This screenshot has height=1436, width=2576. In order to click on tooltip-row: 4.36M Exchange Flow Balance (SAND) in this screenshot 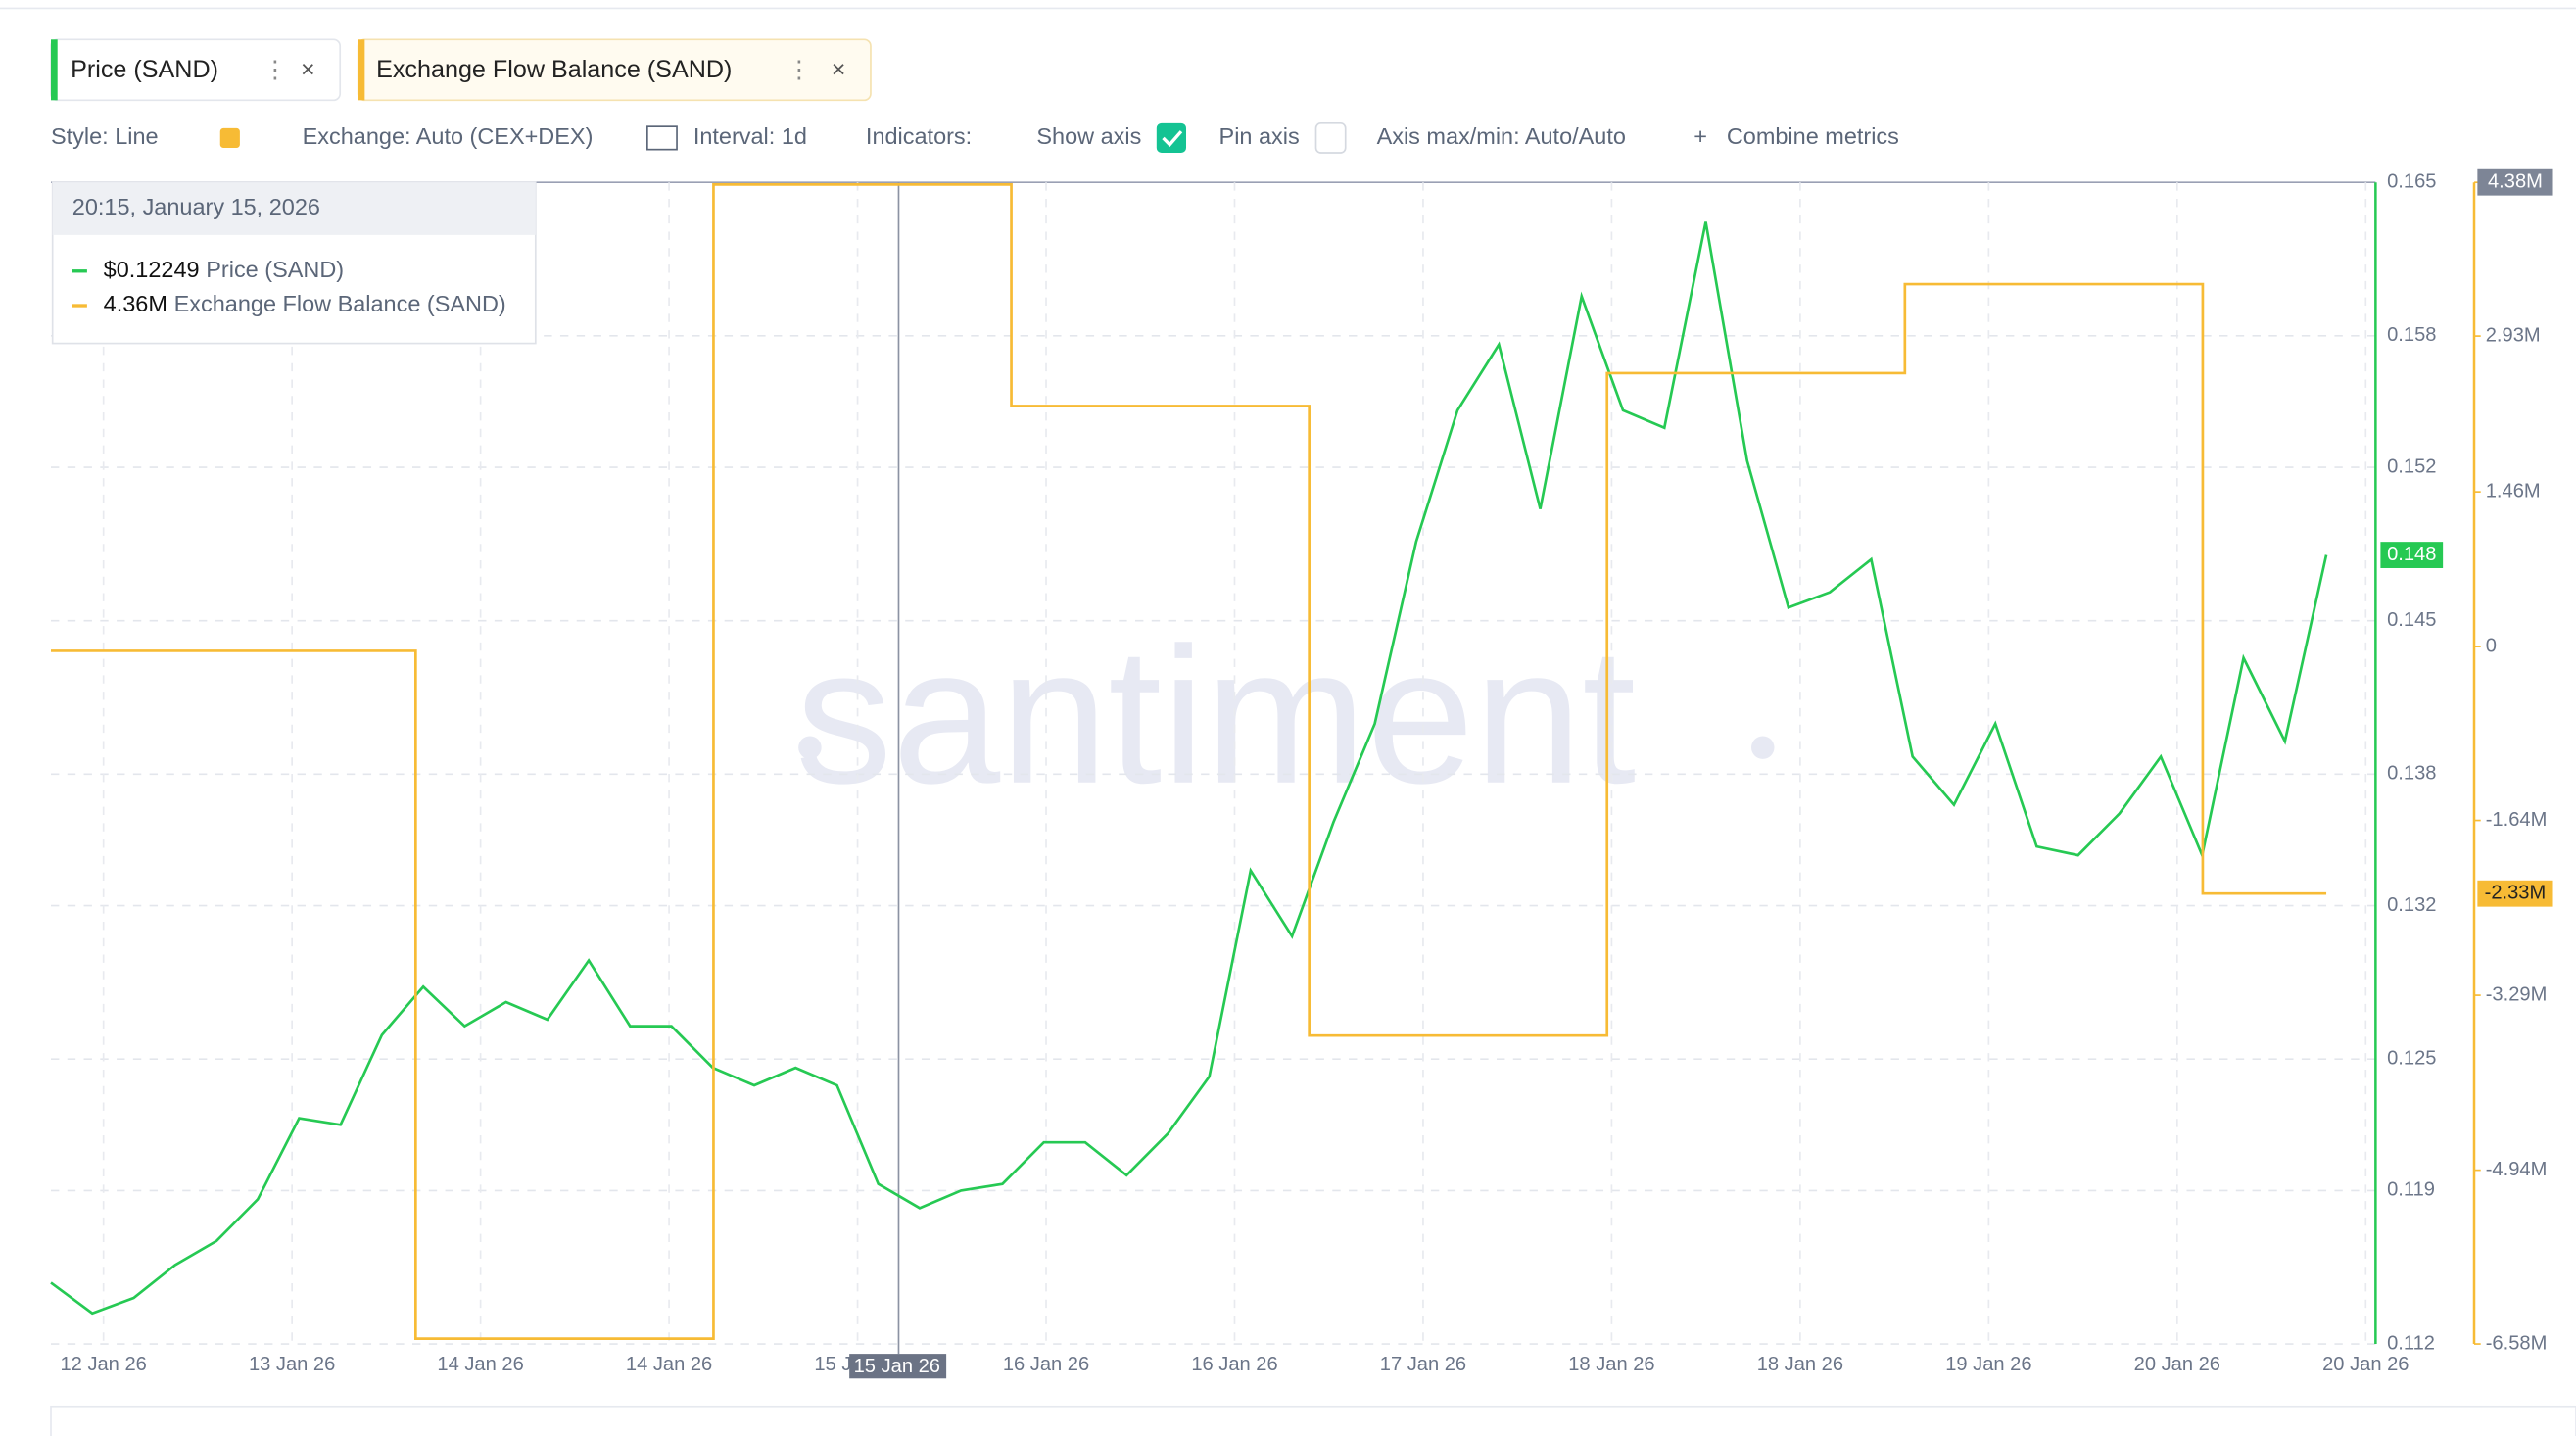, I will do `click(305, 303)`.